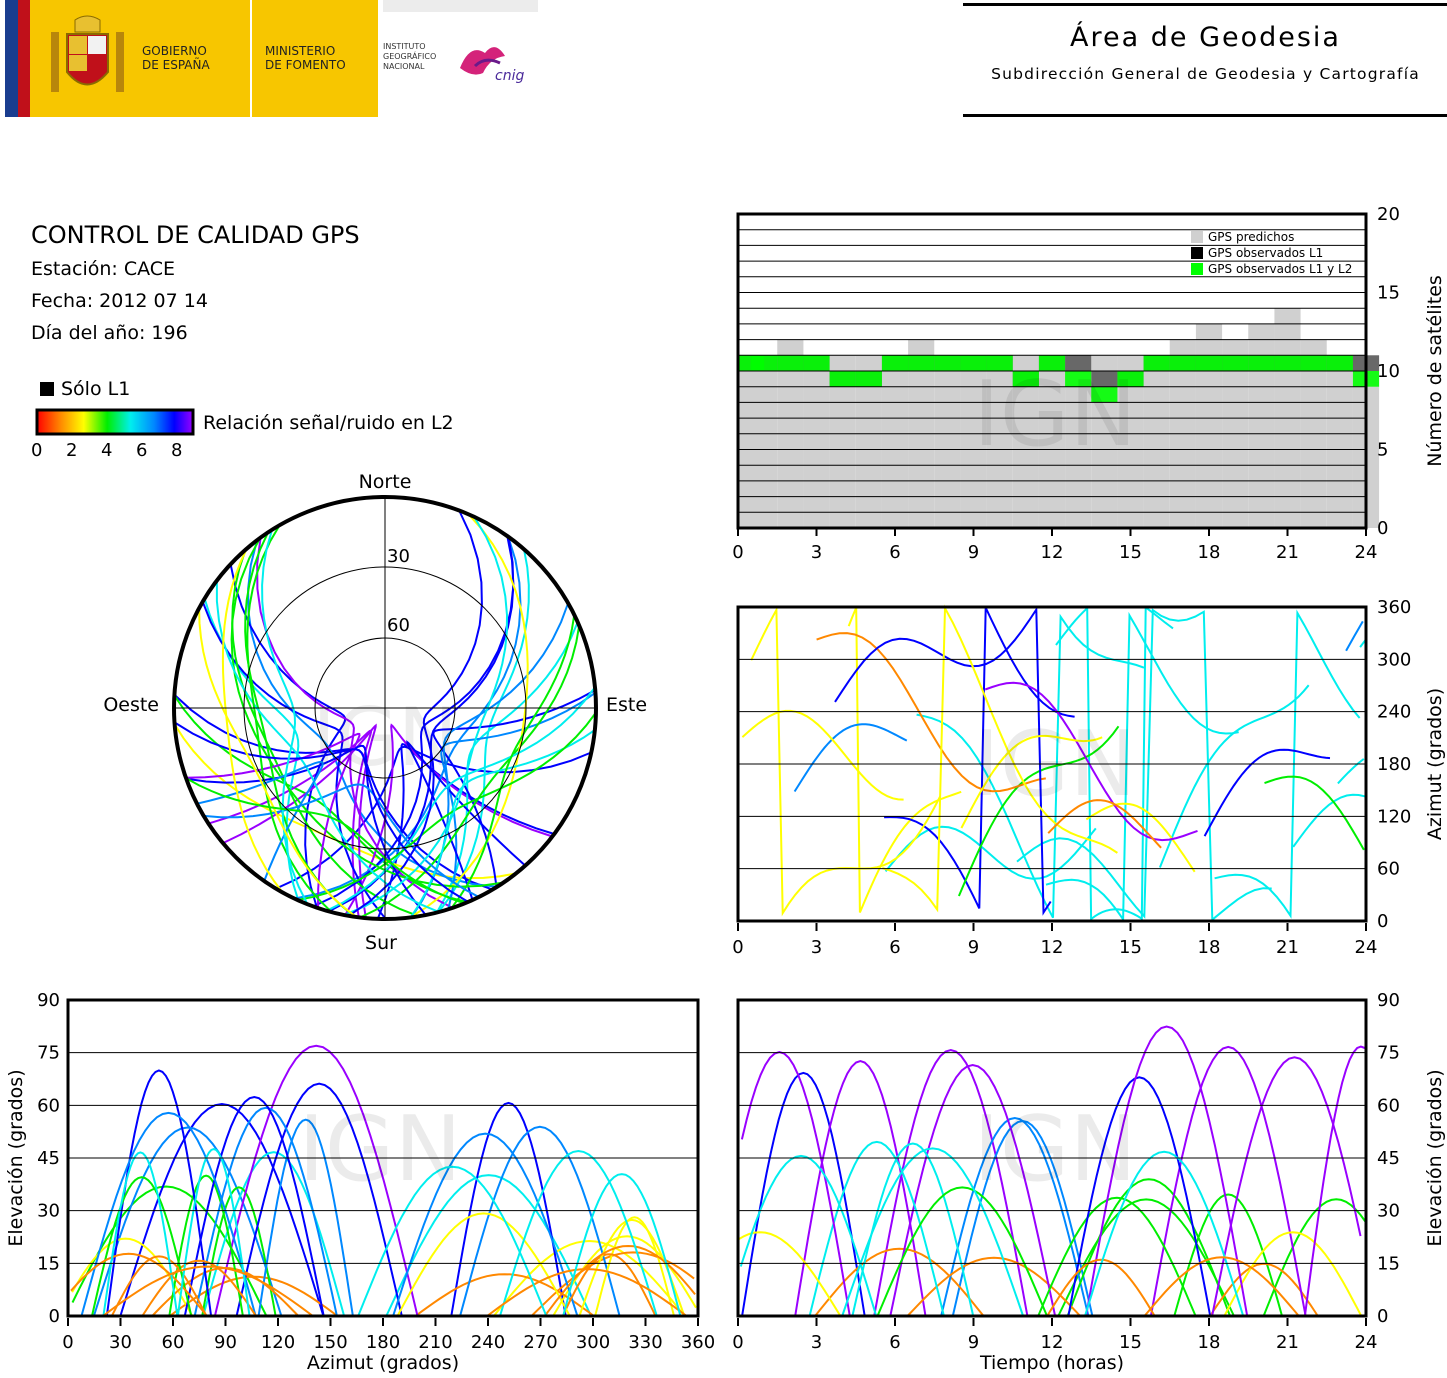 The height and width of the screenshot is (1378, 1447). What do you see at coordinates (509, 76) in the screenshot?
I see `cnig-logo-text: cnig` at bounding box center [509, 76].